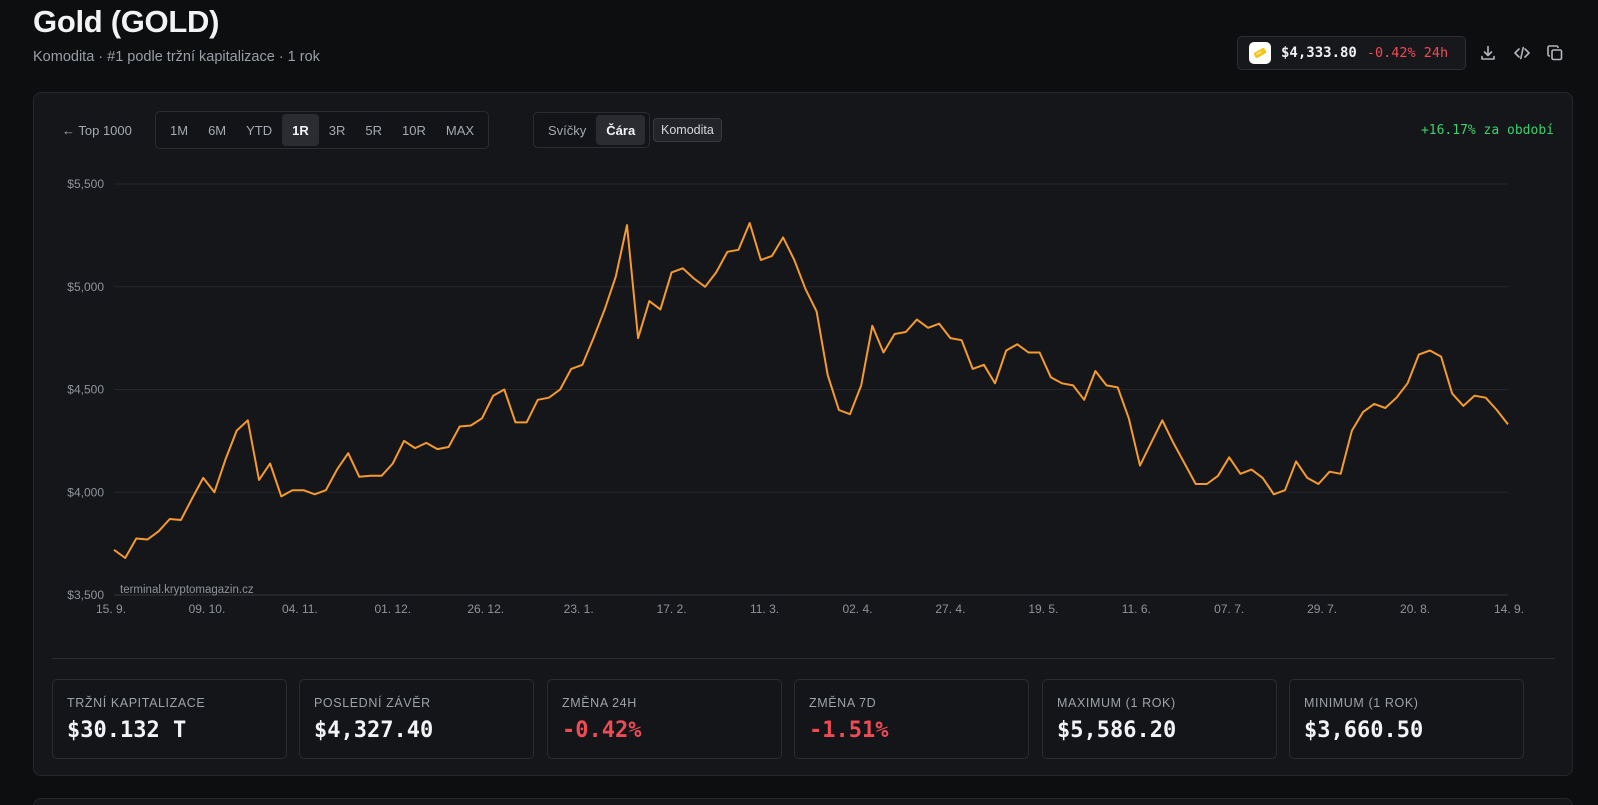 The width and height of the screenshot is (1598, 805). I want to click on y-tick-label: $4,000, so click(85, 492).